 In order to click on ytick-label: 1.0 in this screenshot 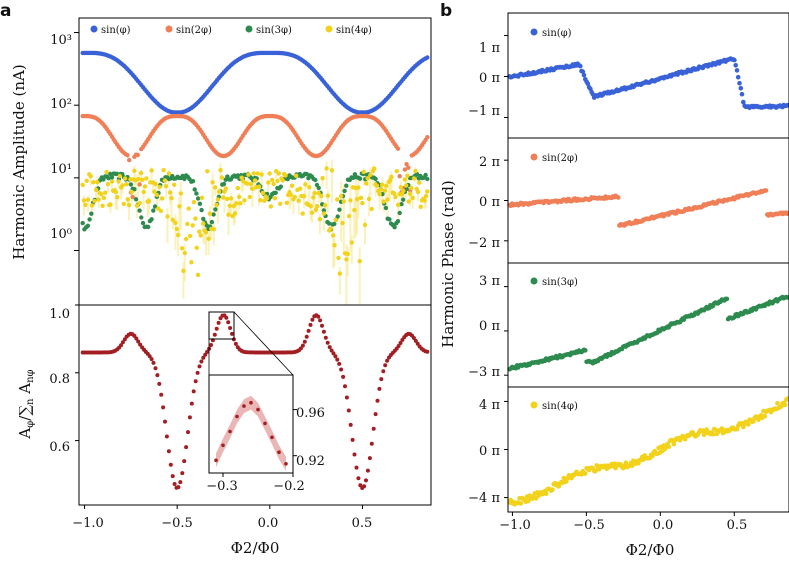, I will do `click(59, 314)`.